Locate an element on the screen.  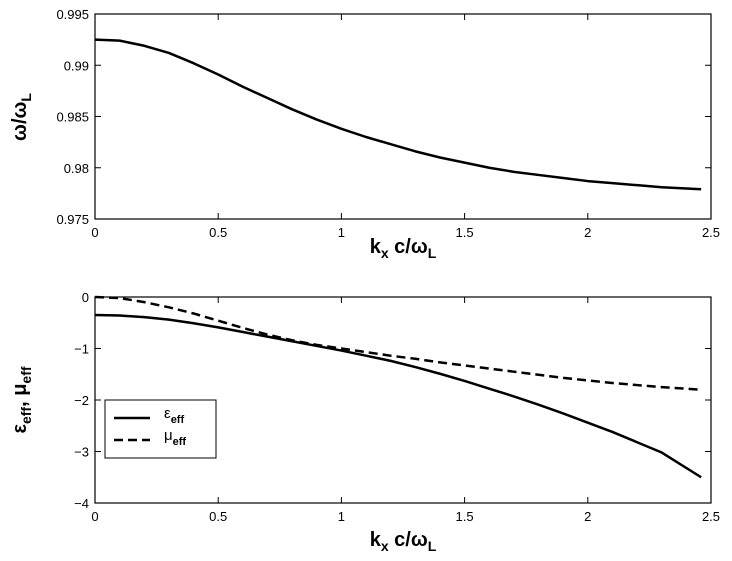
bottom-x-tick-label: 1 is located at coordinates (341, 516).